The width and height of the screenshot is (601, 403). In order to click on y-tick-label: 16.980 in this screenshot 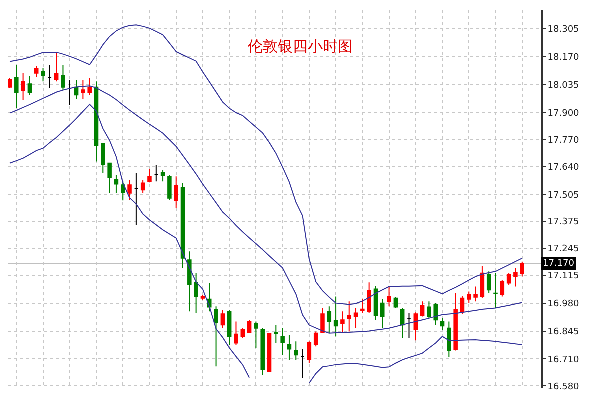, I will do `click(564, 304)`.